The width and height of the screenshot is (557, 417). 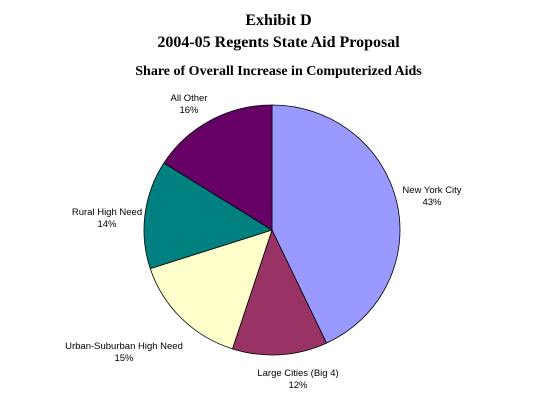 I want to click on slice-label-name: Rural High Need, so click(x=107, y=212).